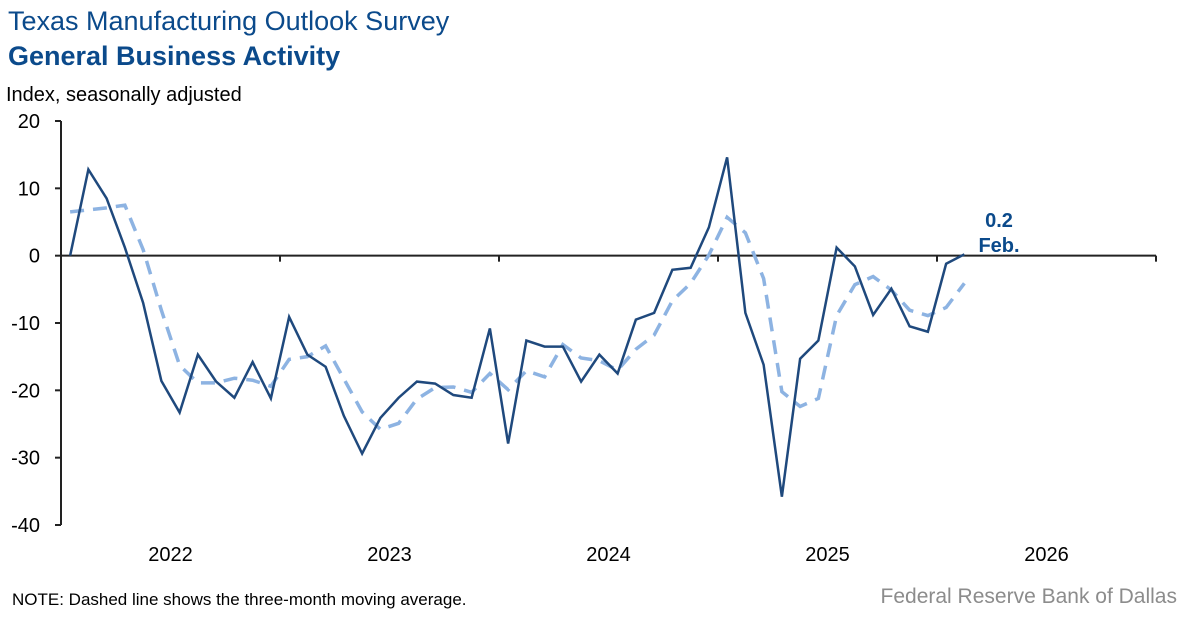 The image size is (1187, 617). What do you see at coordinates (389, 555) in the screenshot?
I see `x-tick-label: 2023` at bounding box center [389, 555].